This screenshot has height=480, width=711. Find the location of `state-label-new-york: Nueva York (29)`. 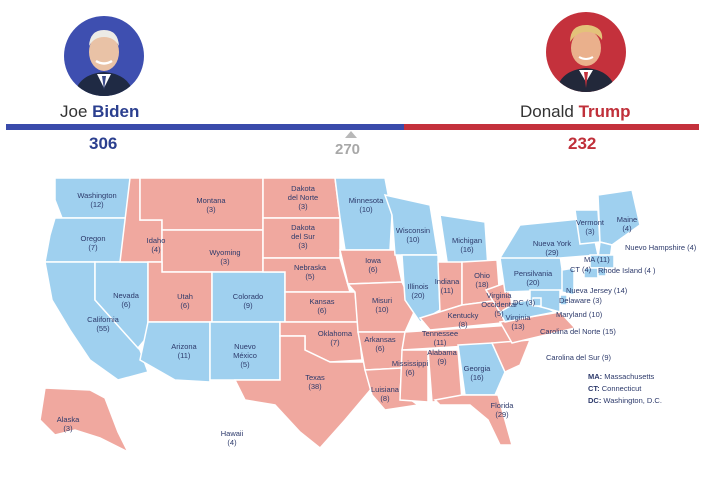

state-label-new-york: Nueva York (29) is located at coordinates (552, 248).